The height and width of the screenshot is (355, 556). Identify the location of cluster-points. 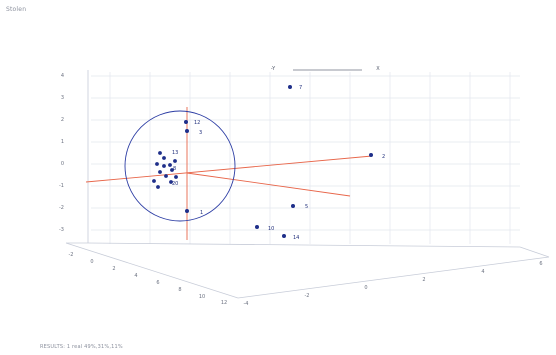
(165, 170).